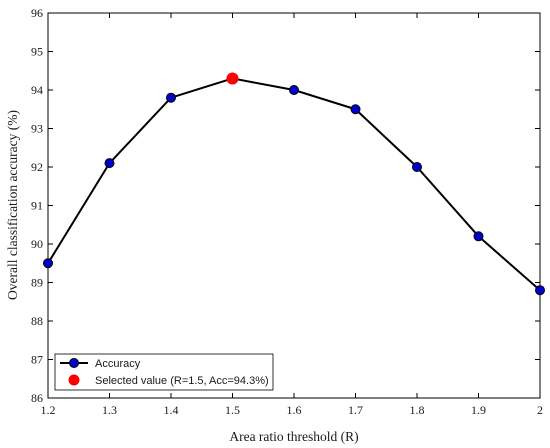  Describe the element at coordinates (12, 205) in the screenshot. I see `y-axis-label: Overall classification accuracy (%)` at that location.